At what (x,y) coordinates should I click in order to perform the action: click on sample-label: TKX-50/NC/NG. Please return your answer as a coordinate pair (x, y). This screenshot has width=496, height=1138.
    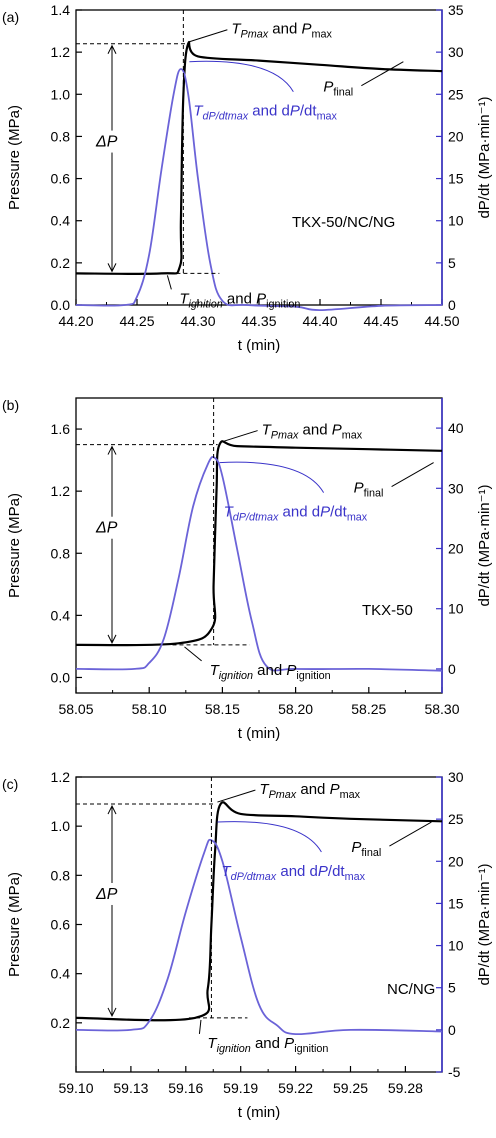
    Looking at the image, I should click on (343, 222).